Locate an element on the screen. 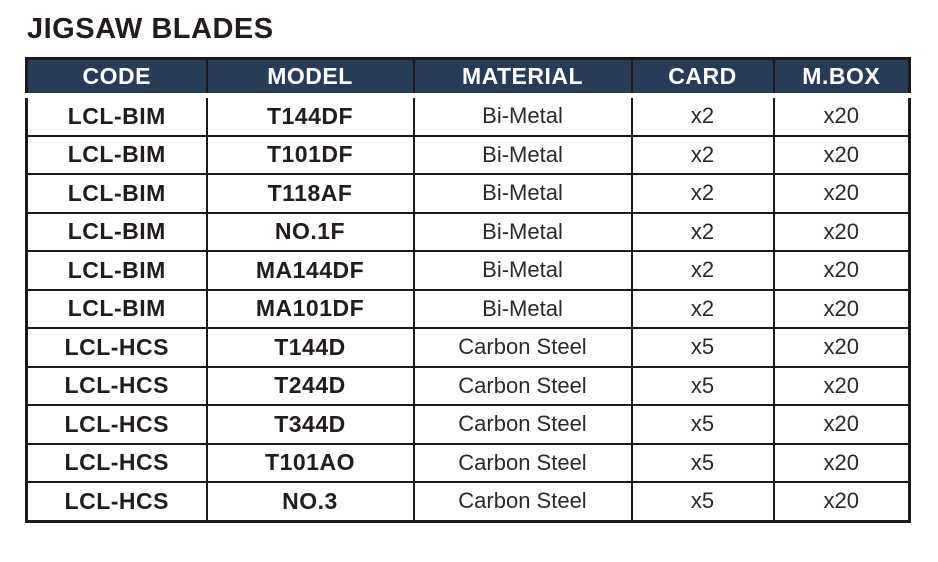 The image size is (938, 562). table-row: LCL-BIM NO.1F Bi-Metal x2 x20 is located at coordinates (468, 231).